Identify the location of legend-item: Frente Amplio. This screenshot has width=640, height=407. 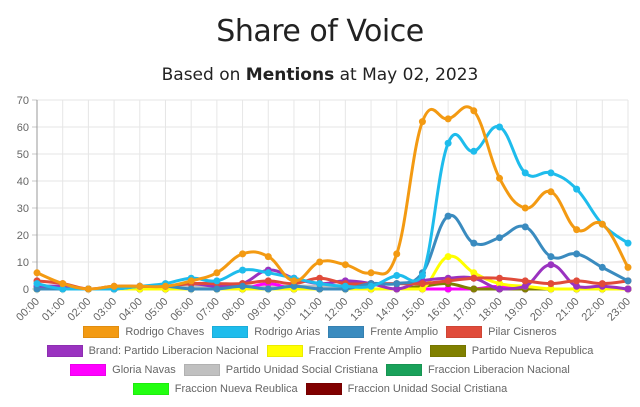
(383, 331).